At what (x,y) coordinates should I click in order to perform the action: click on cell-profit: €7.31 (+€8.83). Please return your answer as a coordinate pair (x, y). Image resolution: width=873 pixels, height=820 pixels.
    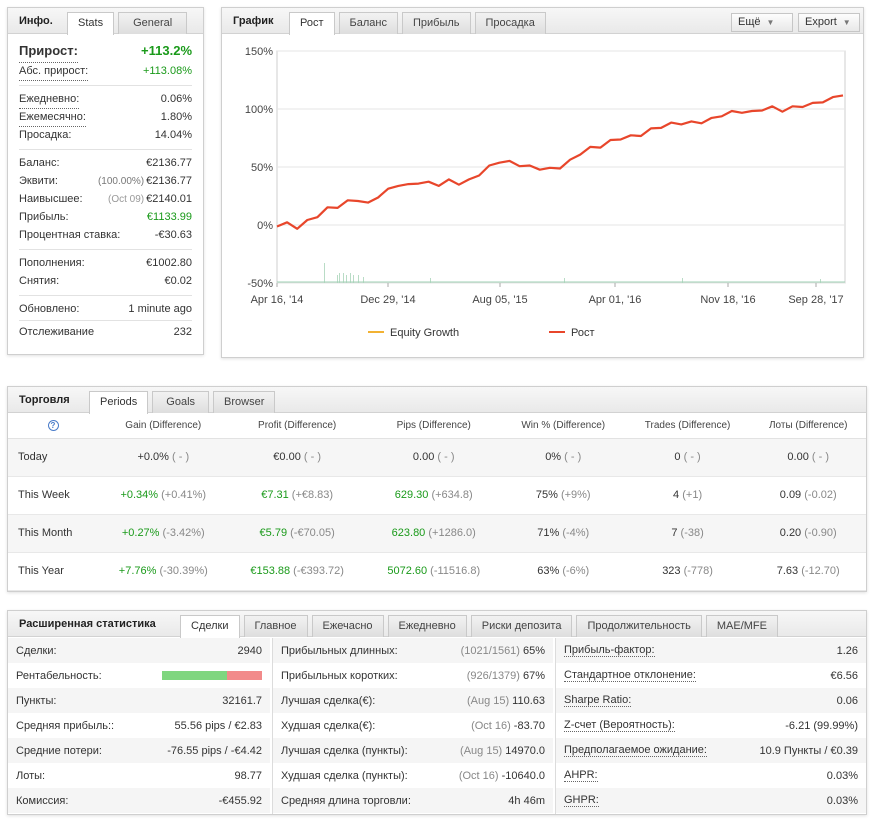
    Looking at the image, I should click on (297, 495).